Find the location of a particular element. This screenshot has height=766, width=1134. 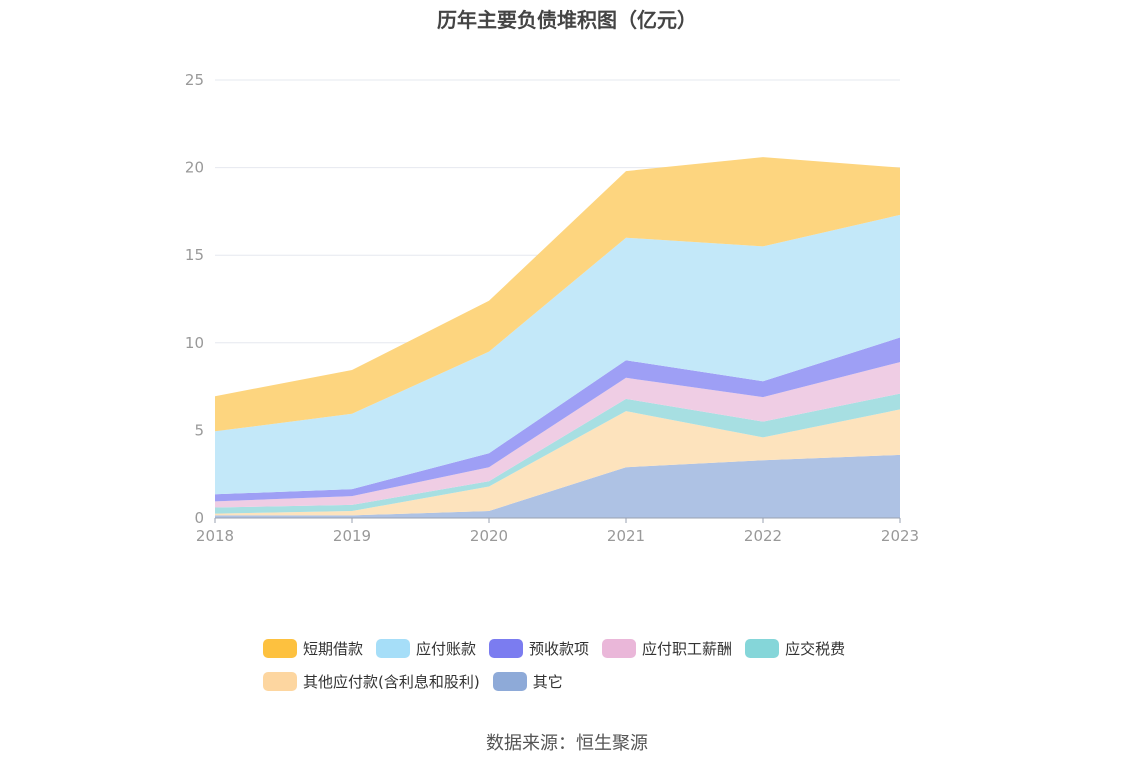

source-note: 数据来源：恒生聚源 is located at coordinates (567, 743).